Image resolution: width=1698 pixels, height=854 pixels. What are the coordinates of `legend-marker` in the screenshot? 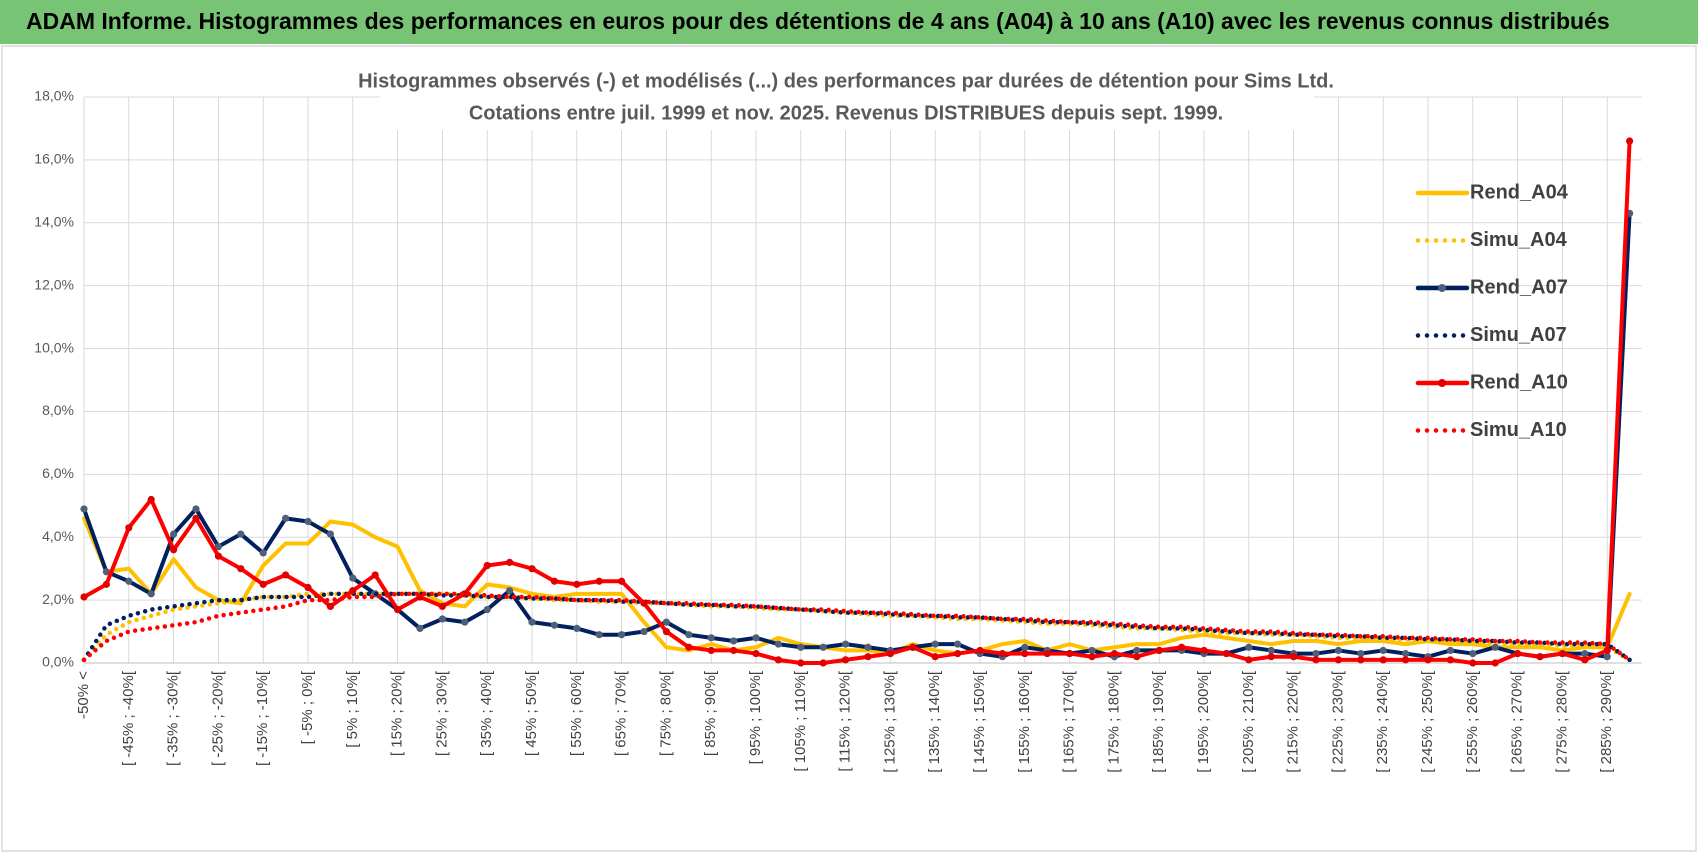 It's located at (1442, 288).